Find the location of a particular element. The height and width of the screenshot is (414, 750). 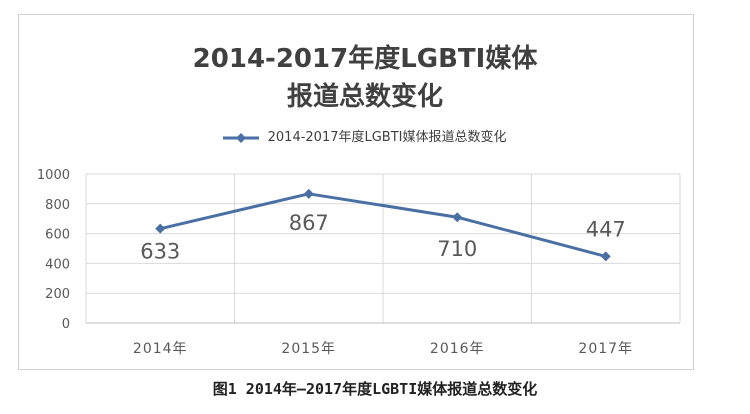

x-tick-label-1: 2015年 is located at coordinates (308, 349).